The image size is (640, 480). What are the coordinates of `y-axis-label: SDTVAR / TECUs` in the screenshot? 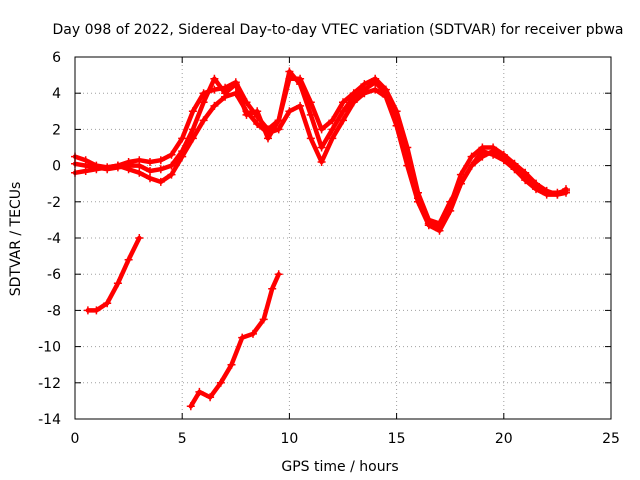 It's located at (16, 239).